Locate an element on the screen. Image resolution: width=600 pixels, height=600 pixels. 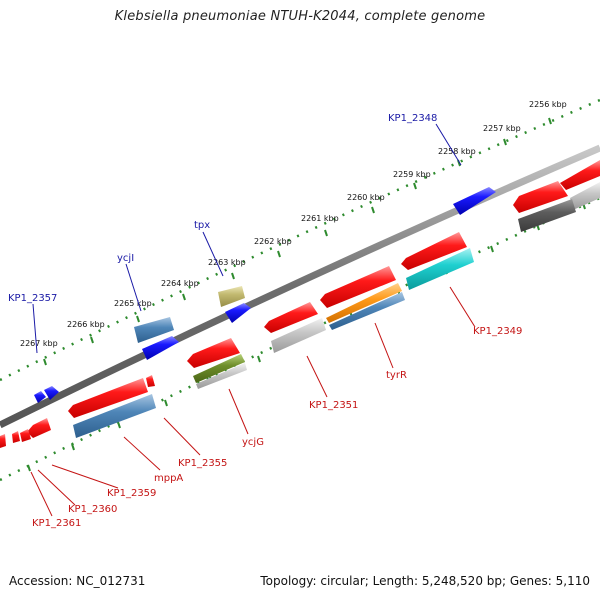
gene-KP1-2355-red is located at coordinates (108, 398).